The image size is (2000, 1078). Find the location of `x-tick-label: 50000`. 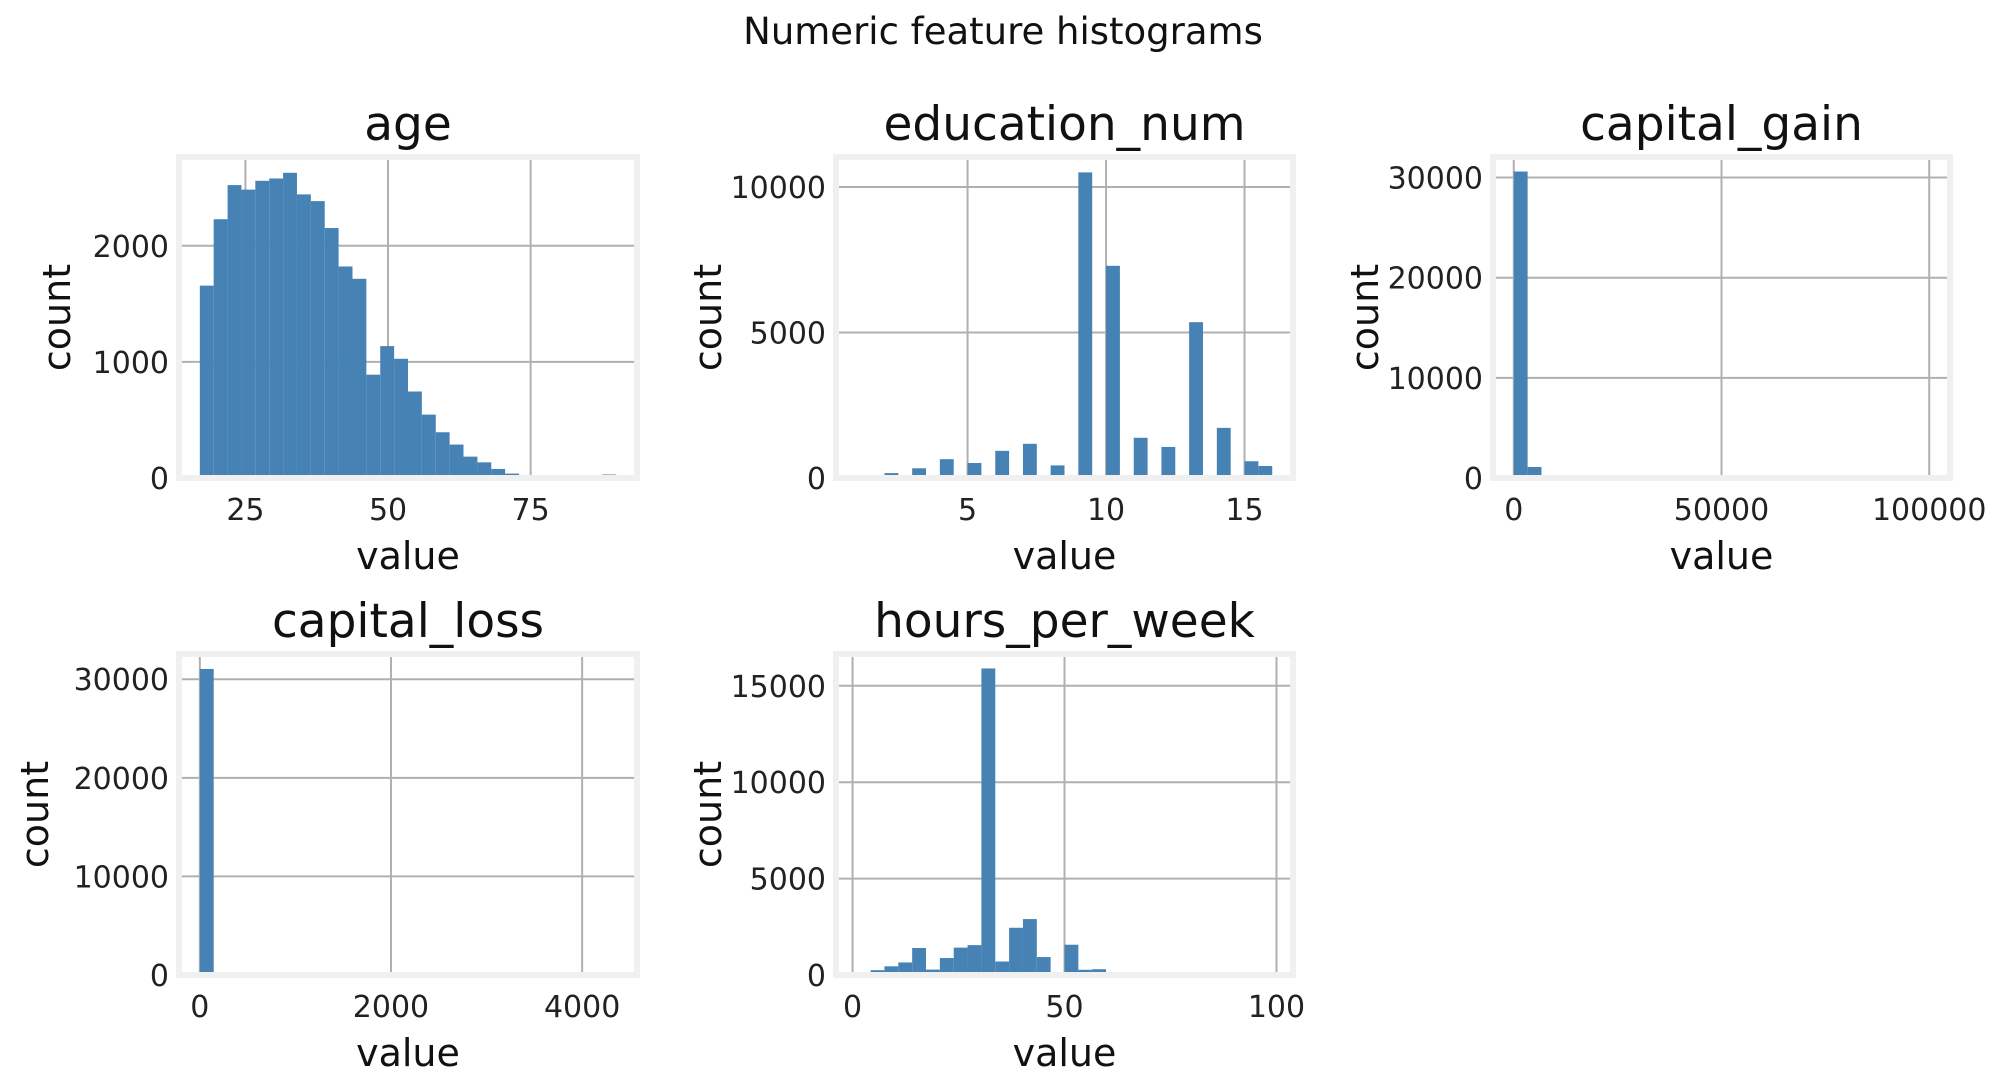

x-tick-label: 50000 is located at coordinates (1721, 510).